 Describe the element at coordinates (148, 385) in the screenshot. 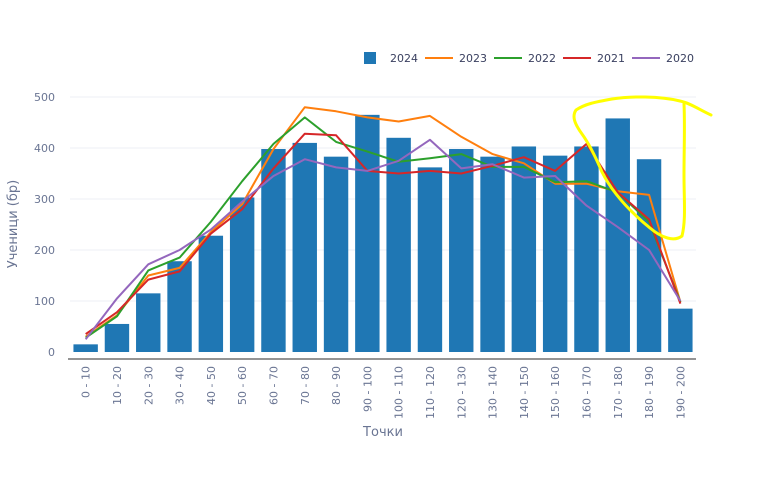

I see `x-tick-label: 20 - 30` at that location.